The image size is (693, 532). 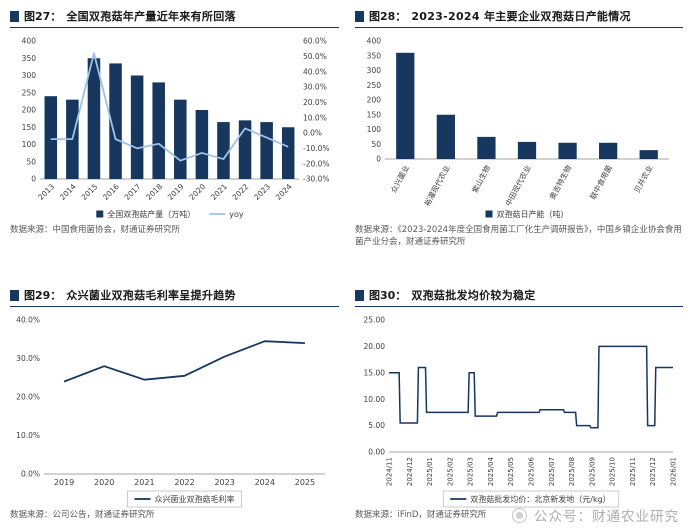 I want to click on svg-text: 350, so click(x=374, y=55).